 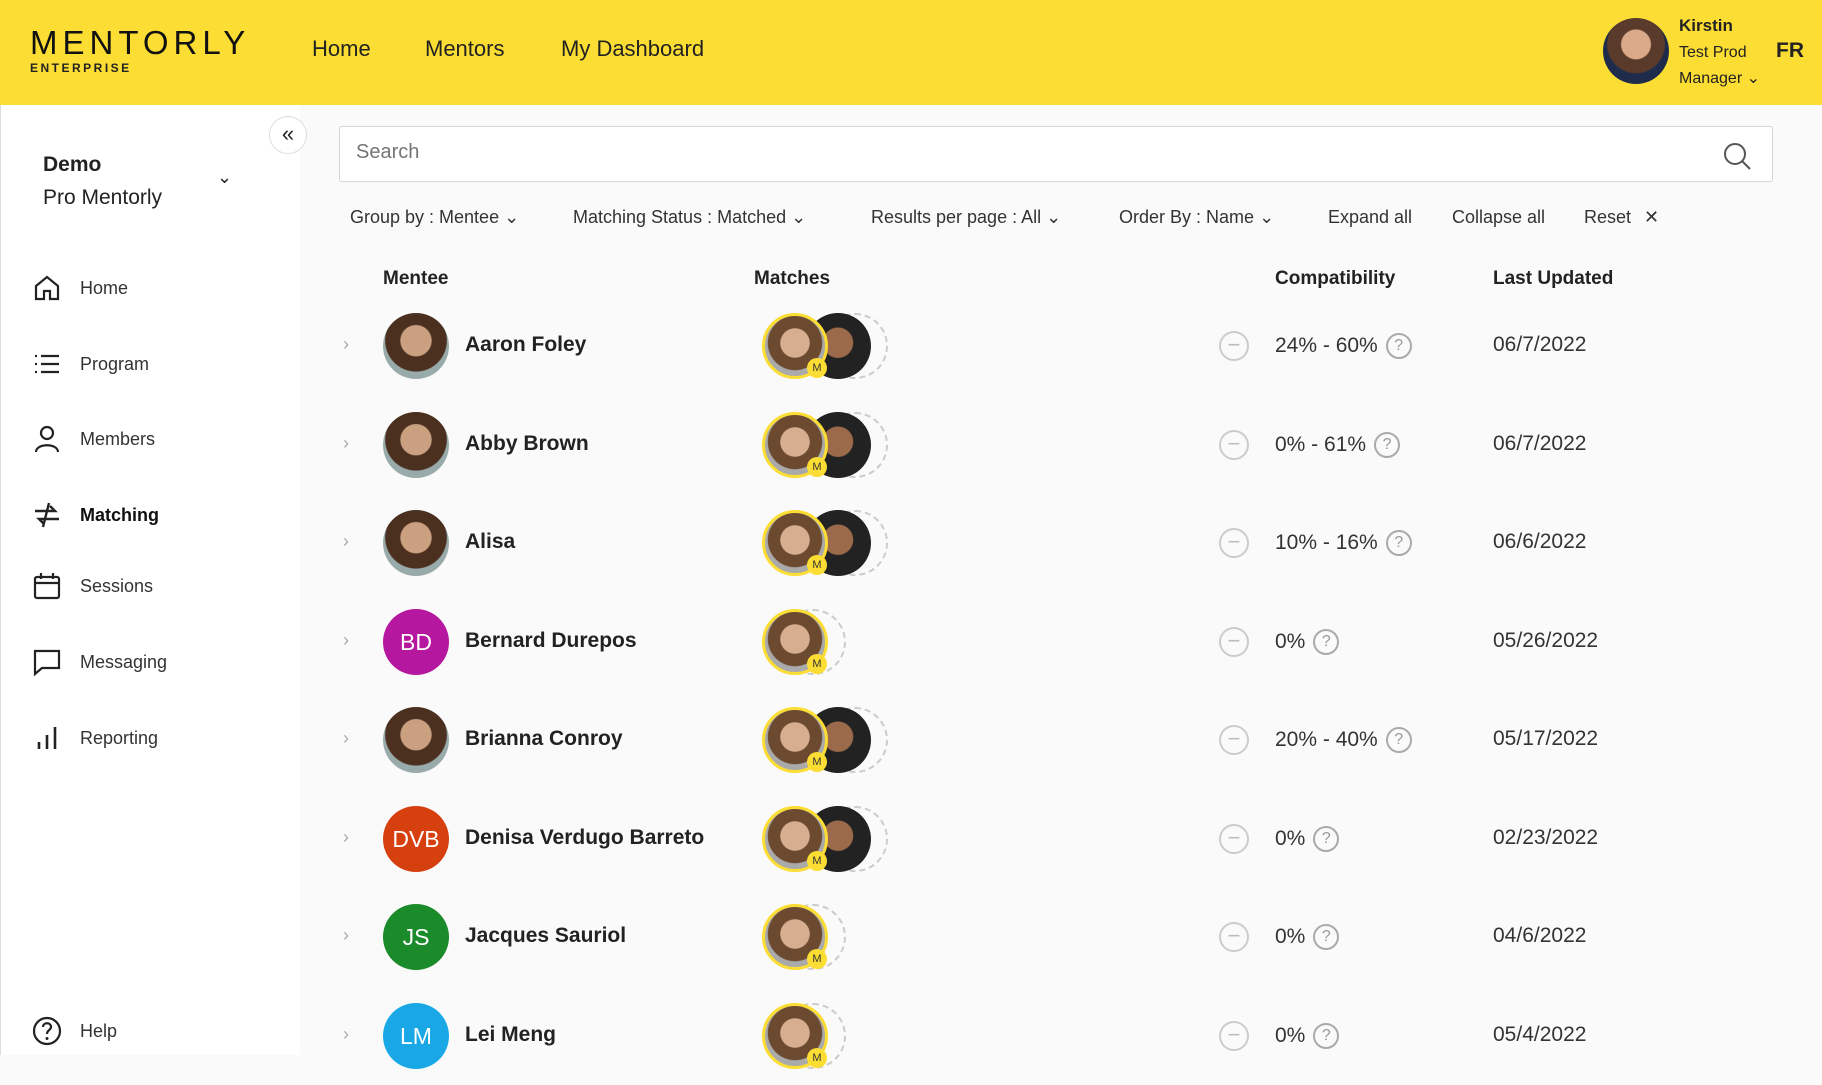 What do you see at coordinates (511, 1034) in the screenshot?
I see `mentee-name: Lei Meng` at bounding box center [511, 1034].